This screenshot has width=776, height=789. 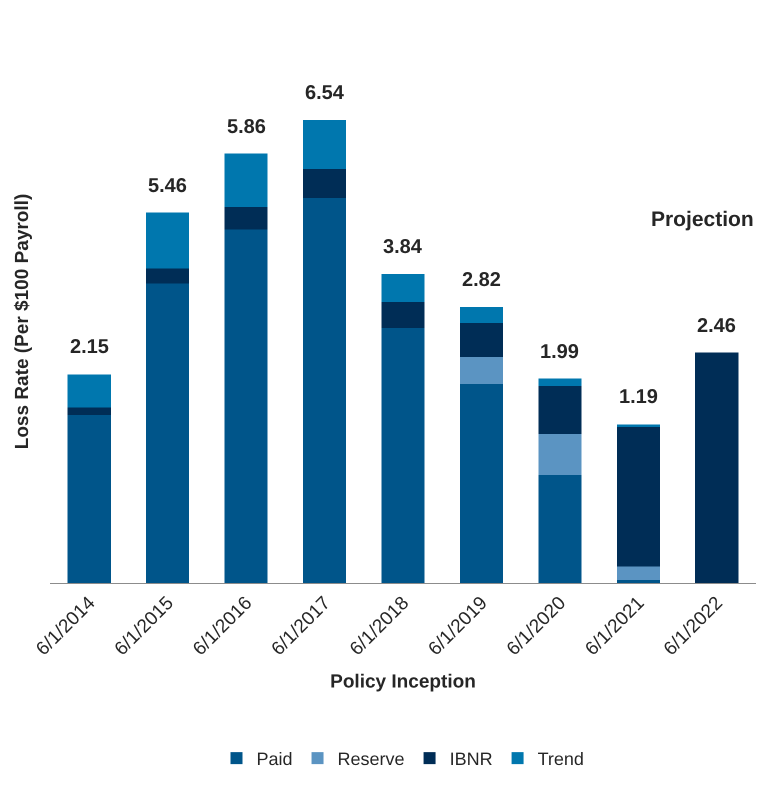 I want to click on annotation: 1.99, so click(x=559, y=352).